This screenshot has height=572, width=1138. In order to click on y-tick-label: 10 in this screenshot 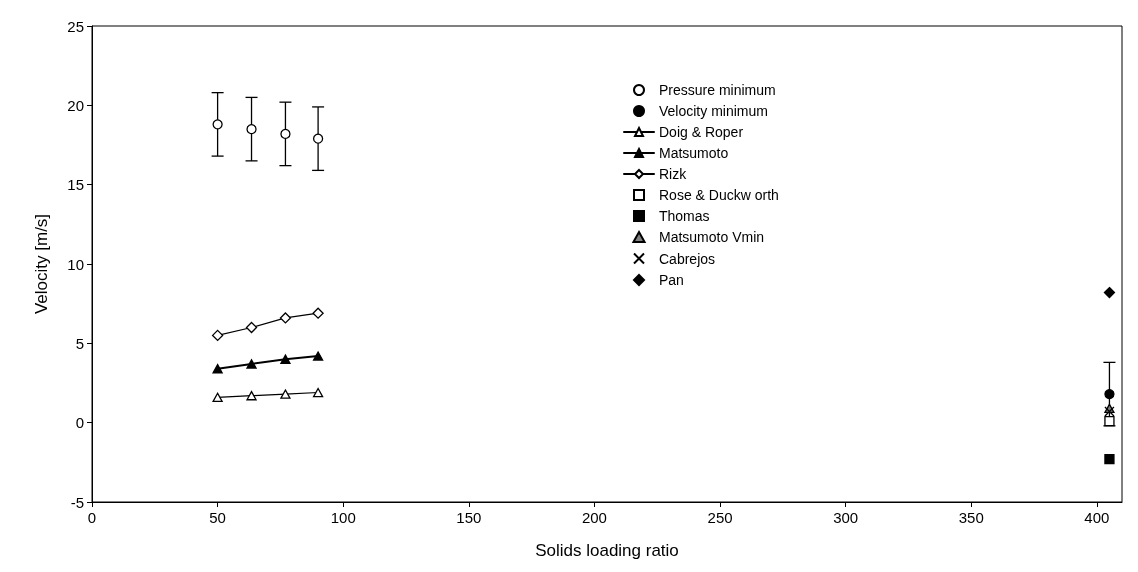, I will do `click(75, 264)`.